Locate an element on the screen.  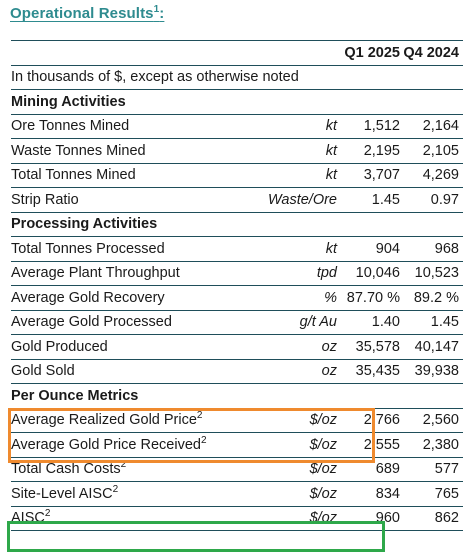
row-unit: g/t Au is located at coordinates (288, 322).